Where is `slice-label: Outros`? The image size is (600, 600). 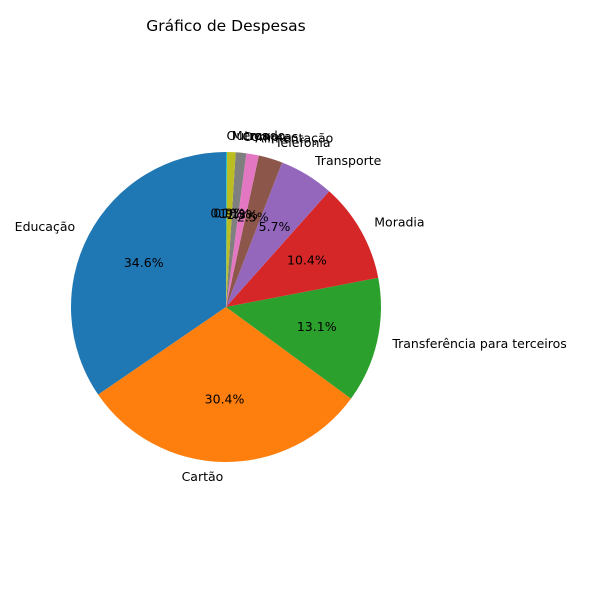 slice-label: Outros is located at coordinates (248, 135).